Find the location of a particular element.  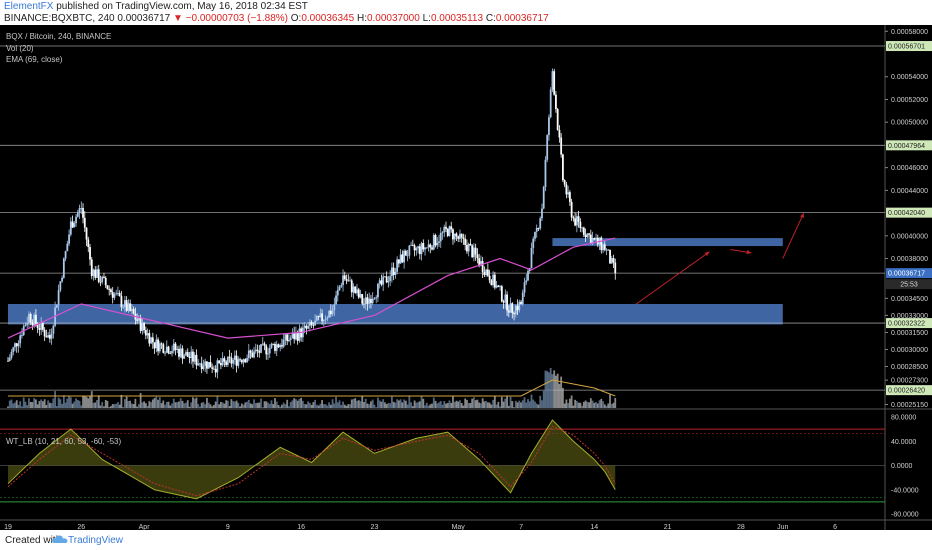

author-link: ElementFX is located at coordinates (29, 6).